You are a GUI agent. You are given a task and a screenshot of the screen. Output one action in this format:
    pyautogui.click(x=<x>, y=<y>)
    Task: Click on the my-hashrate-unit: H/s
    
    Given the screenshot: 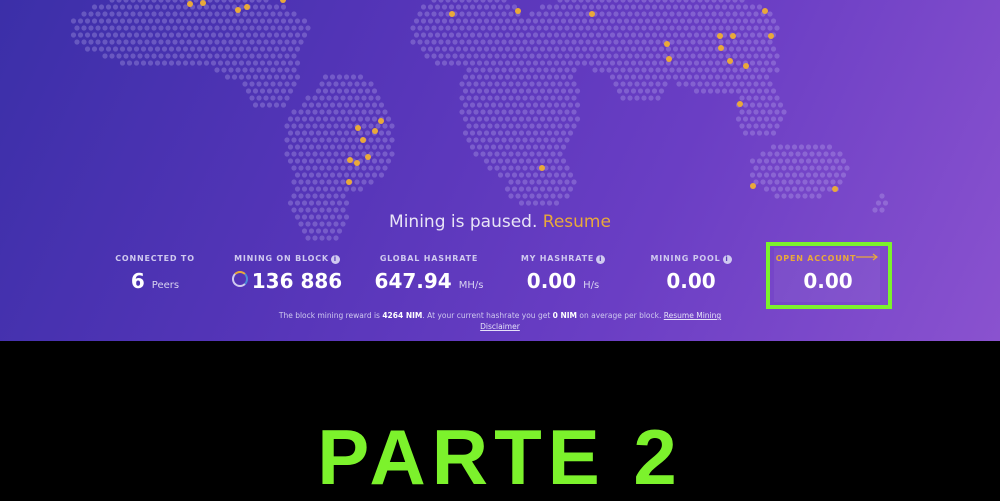 What is the action you would take?
    pyautogui.click(x=591, y=285)
    